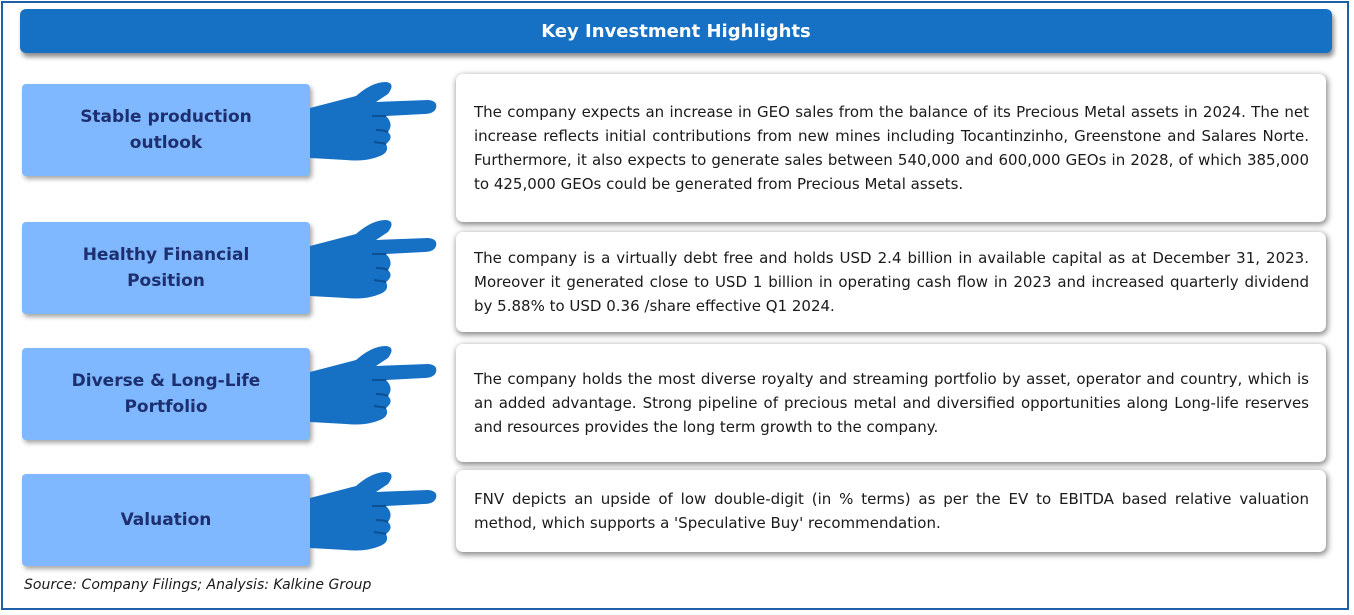 Image resolution: width=1354 pixels, height=615 pixels. I want to click on highlight-label-portfolio: Diverse & Long-Life Portfolio, so click(166, 394).